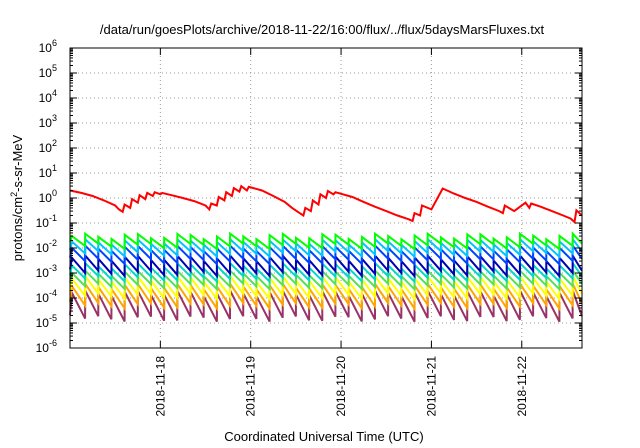 This screenshot has width=640, height=448. Describe the element at coordinates (54, 118) in the screenshot. I see `y-tick-label-exp: 3` at that location.